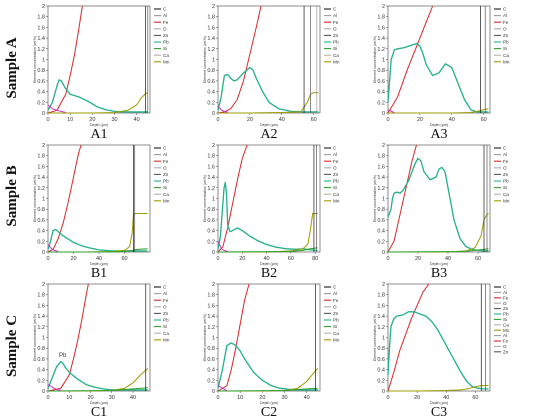  What do you see at coordinates (211, 28) in the screenshot?
I see `panel-a2-ytick-label: 1.6` at bounding box center [211, 28].